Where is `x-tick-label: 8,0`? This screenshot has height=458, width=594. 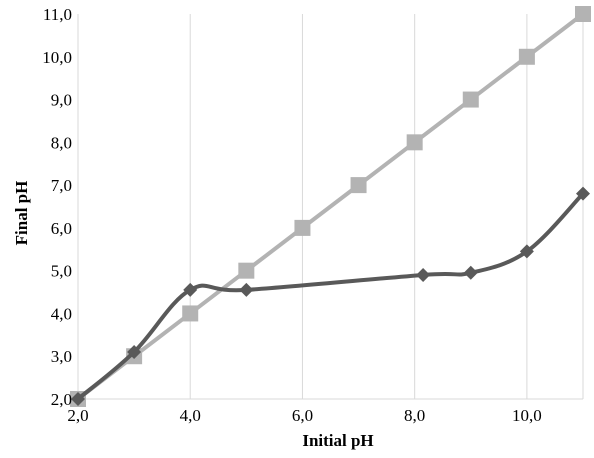
x-tick-label: 8,0 is located at coordinates (414, 415).